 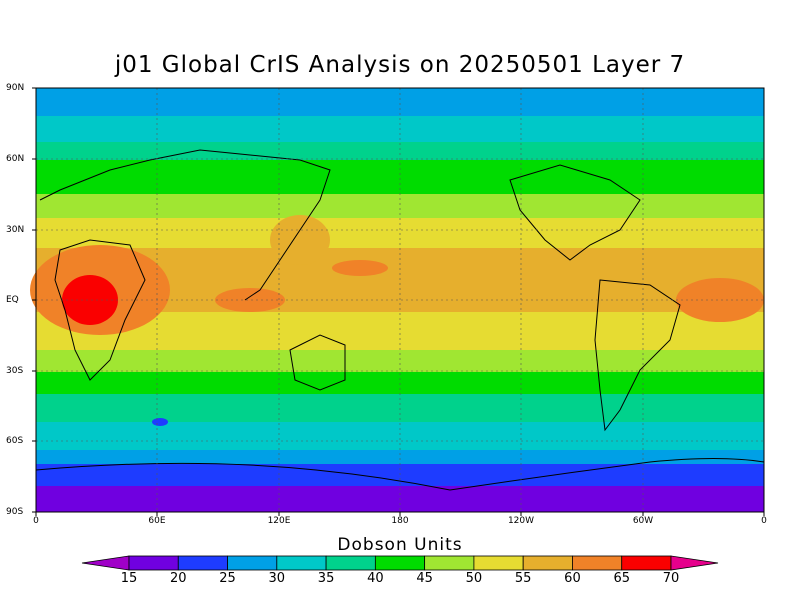 What do you see at coordinates (15, 371) in the screenshot?
I see `lat-label-30s: 30S` at bounding box center [15, 371].